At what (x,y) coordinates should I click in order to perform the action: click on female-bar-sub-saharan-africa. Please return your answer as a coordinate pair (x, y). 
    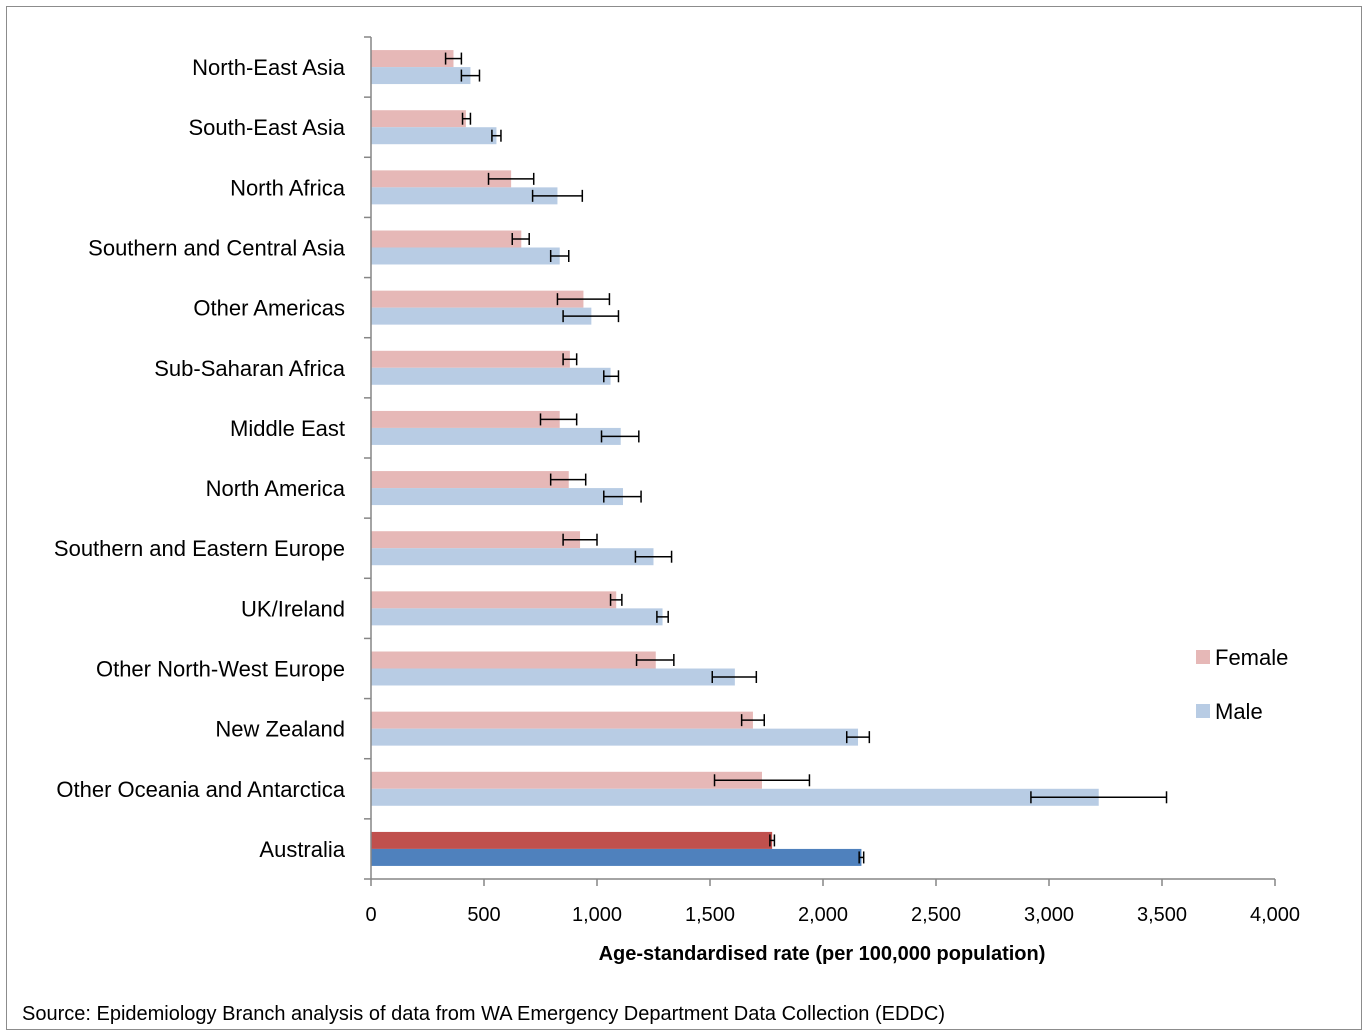
    Looking at the image, I should click on (470, 359).